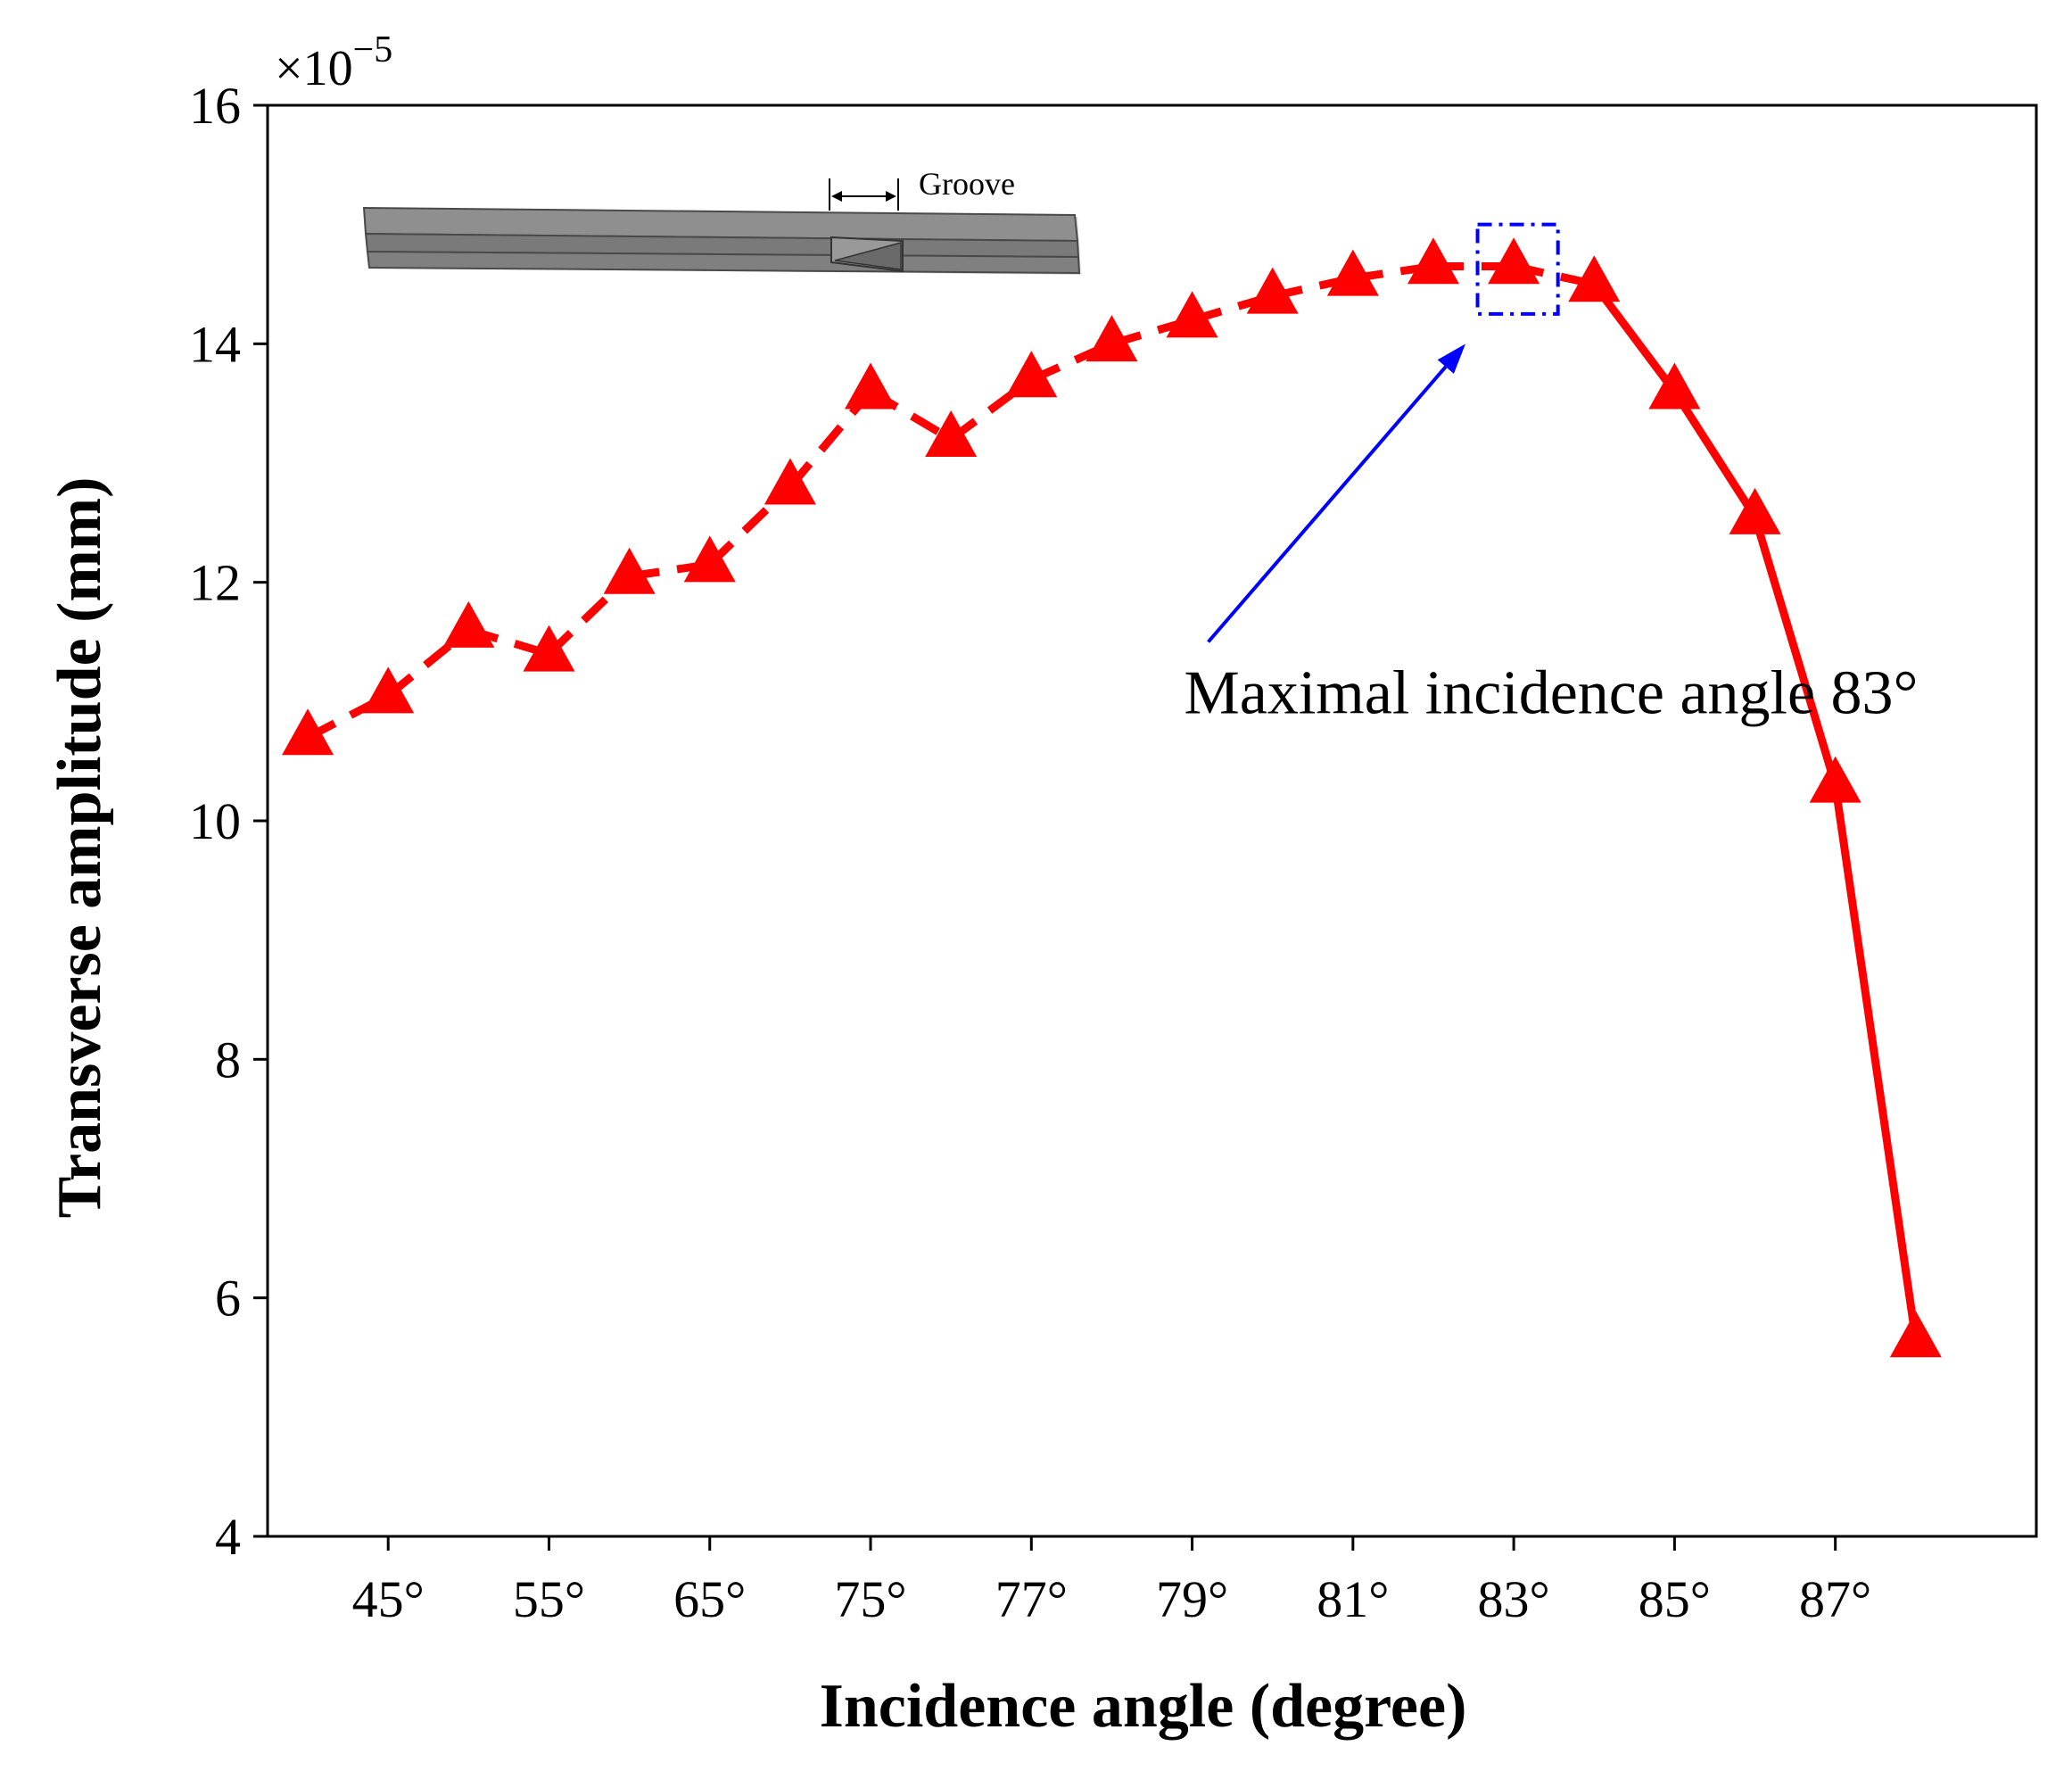 The width and height of the screenshot is (2072, 1771). What do you see at coordinates (1675, 1599) in the screenshot?
I see `x-tick-label-8: 85°` at bounding box center [1675, 1599].